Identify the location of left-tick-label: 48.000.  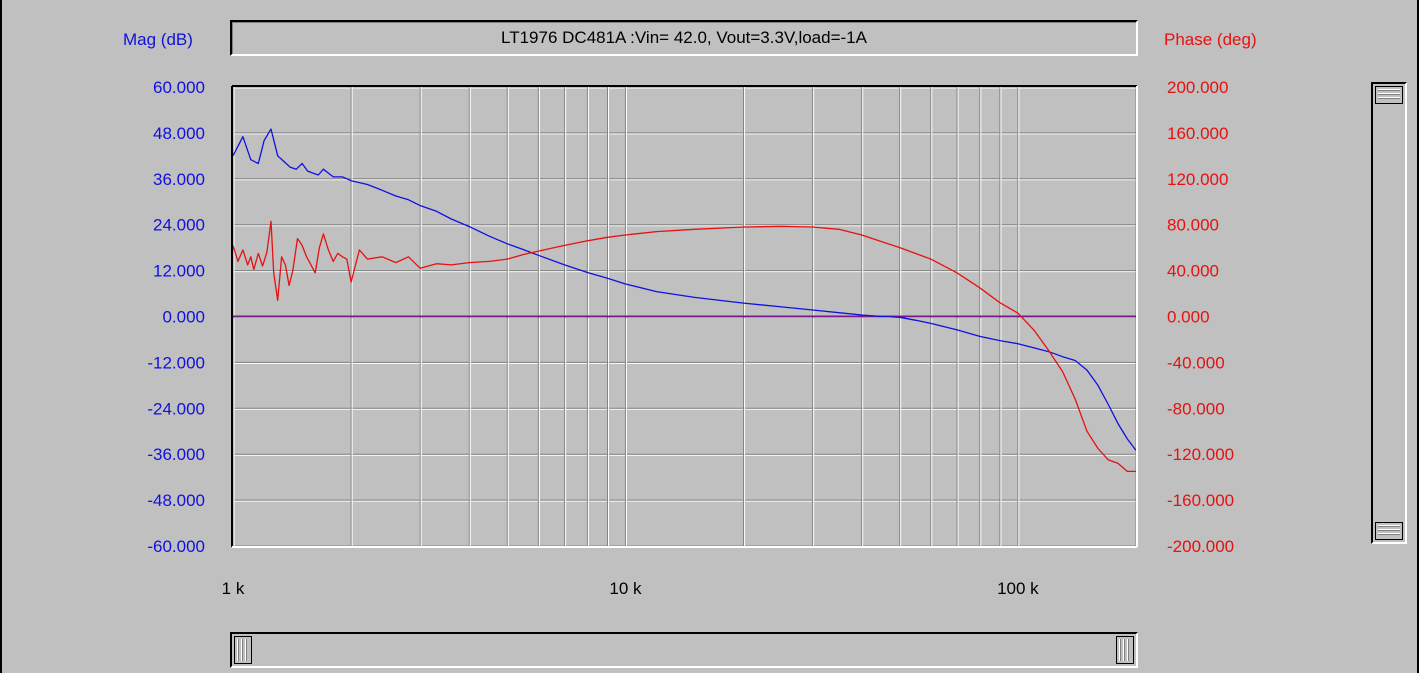
(179, 133).